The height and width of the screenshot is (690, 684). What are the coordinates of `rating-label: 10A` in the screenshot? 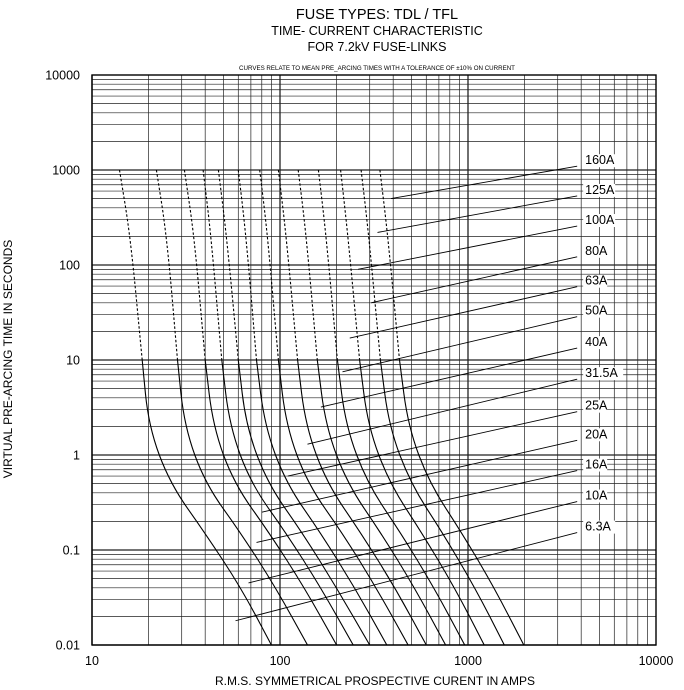 It's located at (596, 496).